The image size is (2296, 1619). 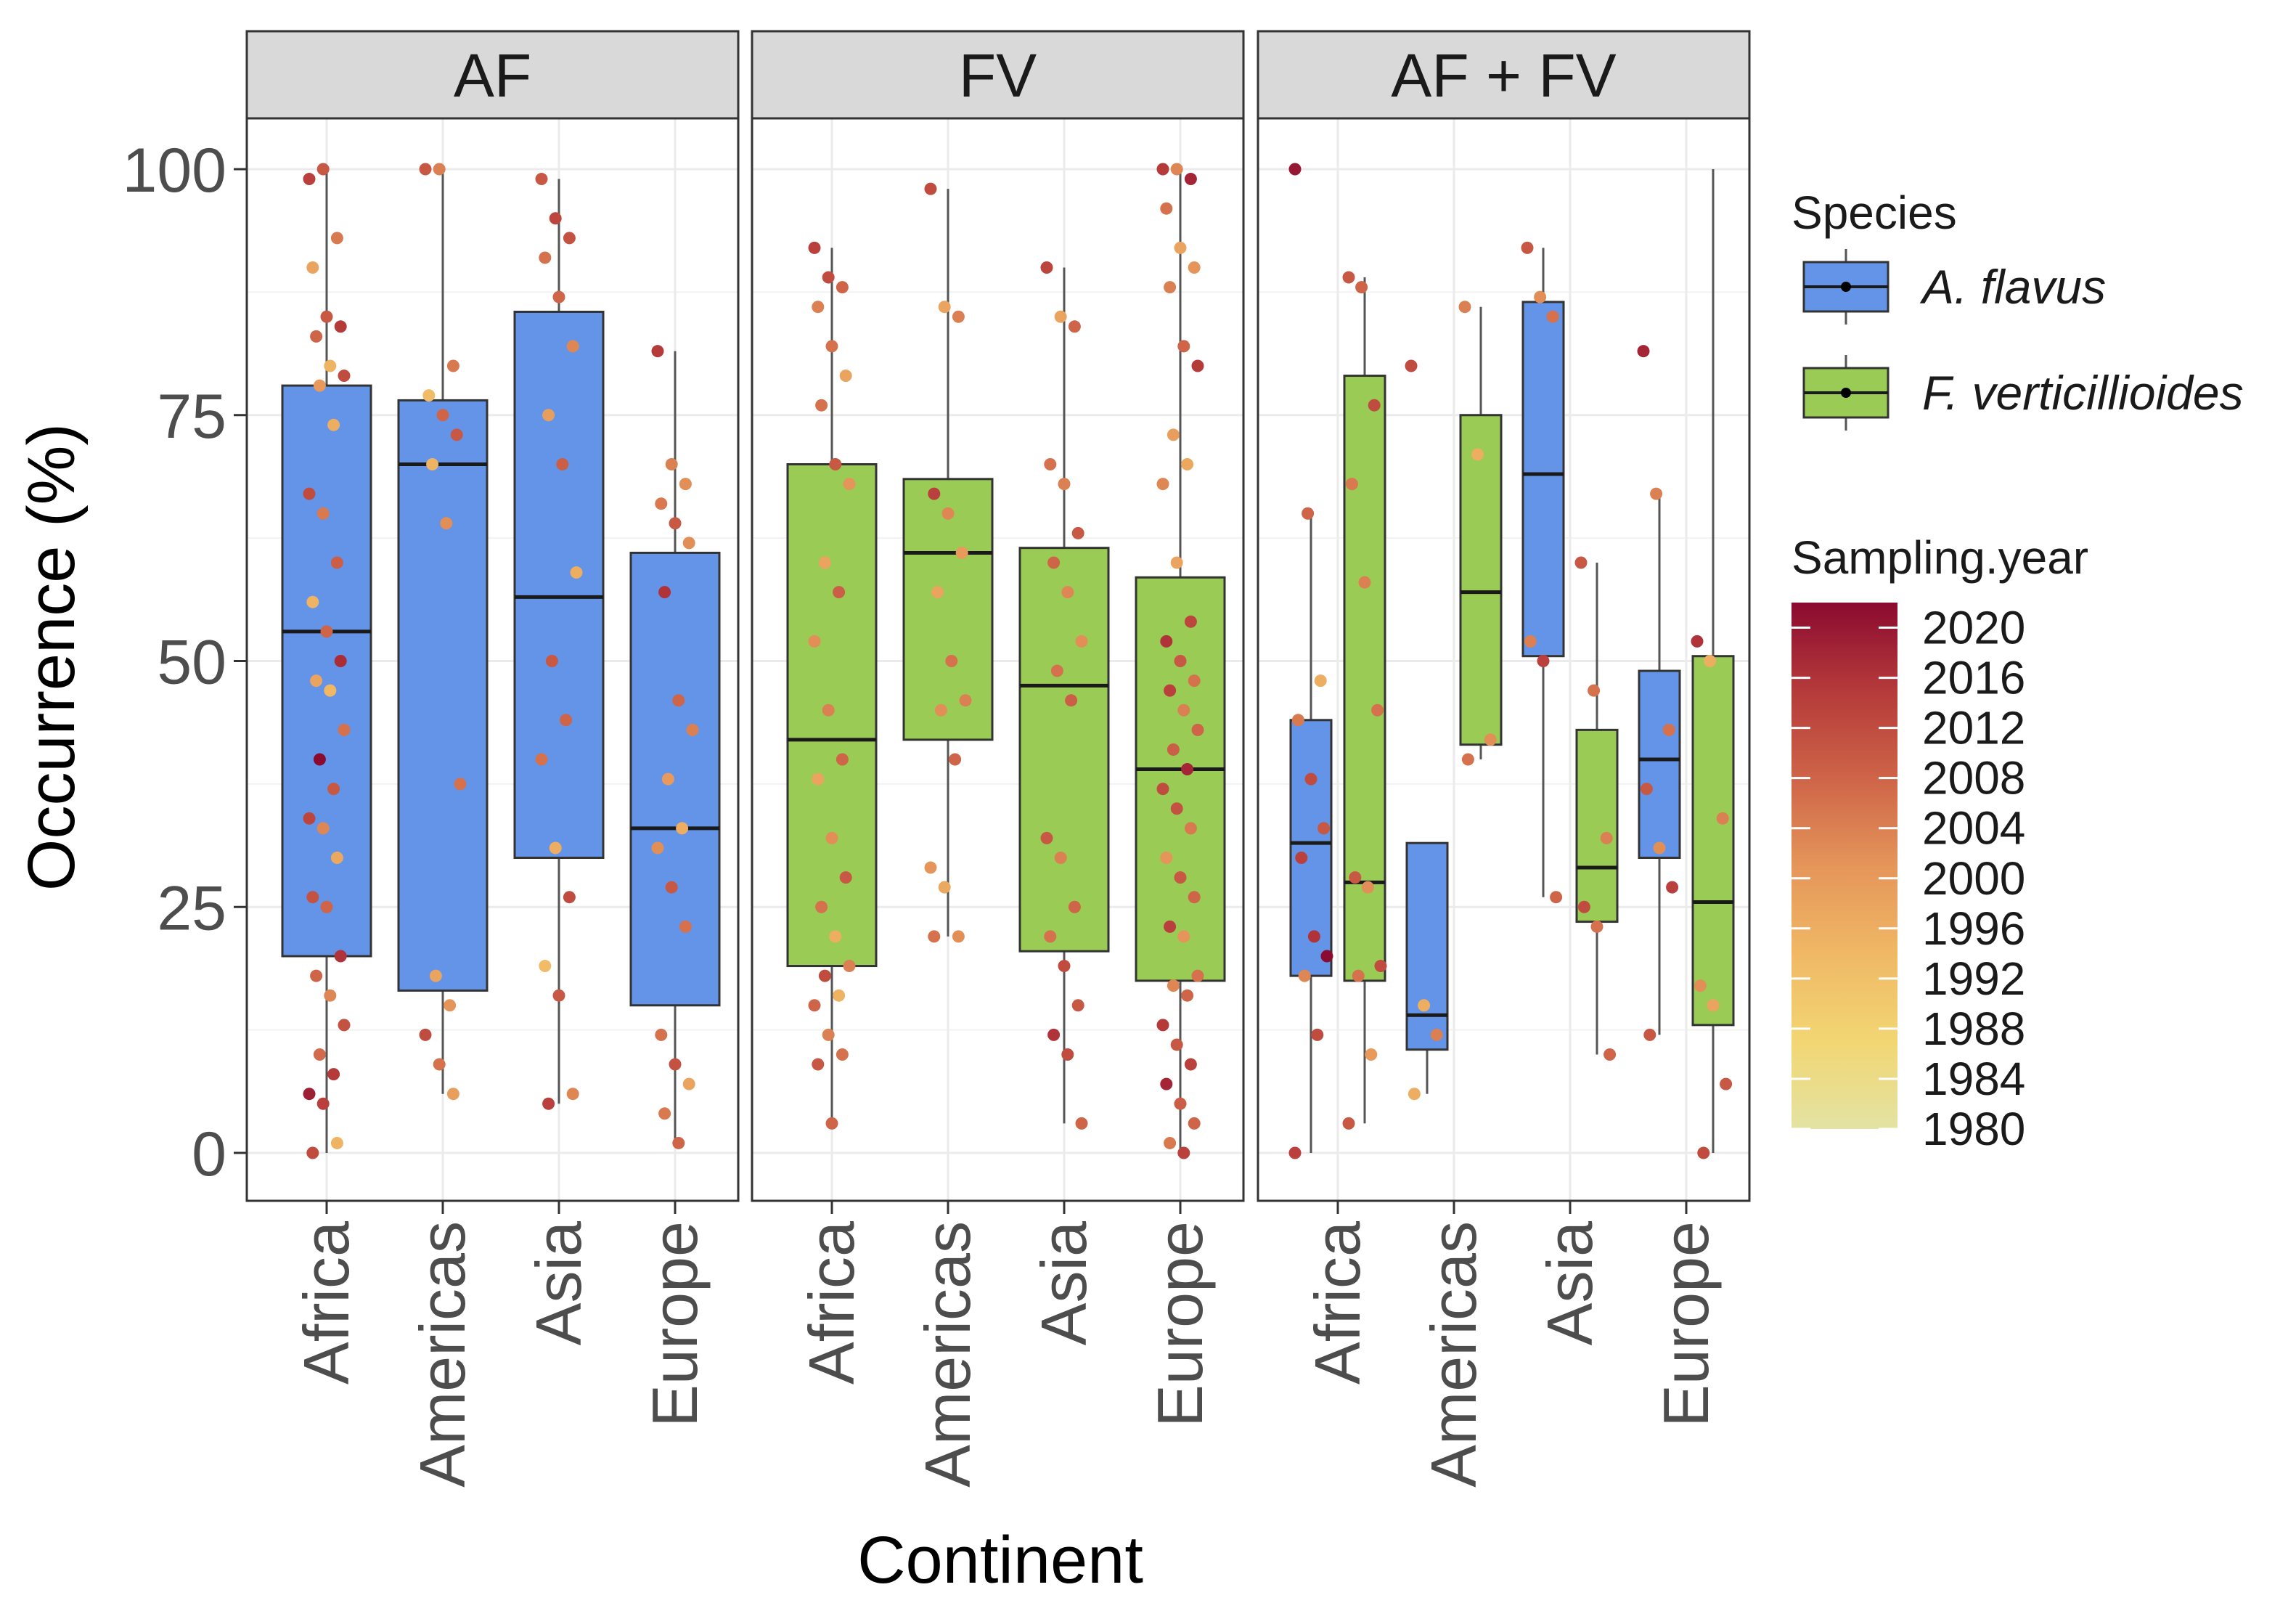 I want to click on y-tick-label: 0, so click(x=209, y=1155).